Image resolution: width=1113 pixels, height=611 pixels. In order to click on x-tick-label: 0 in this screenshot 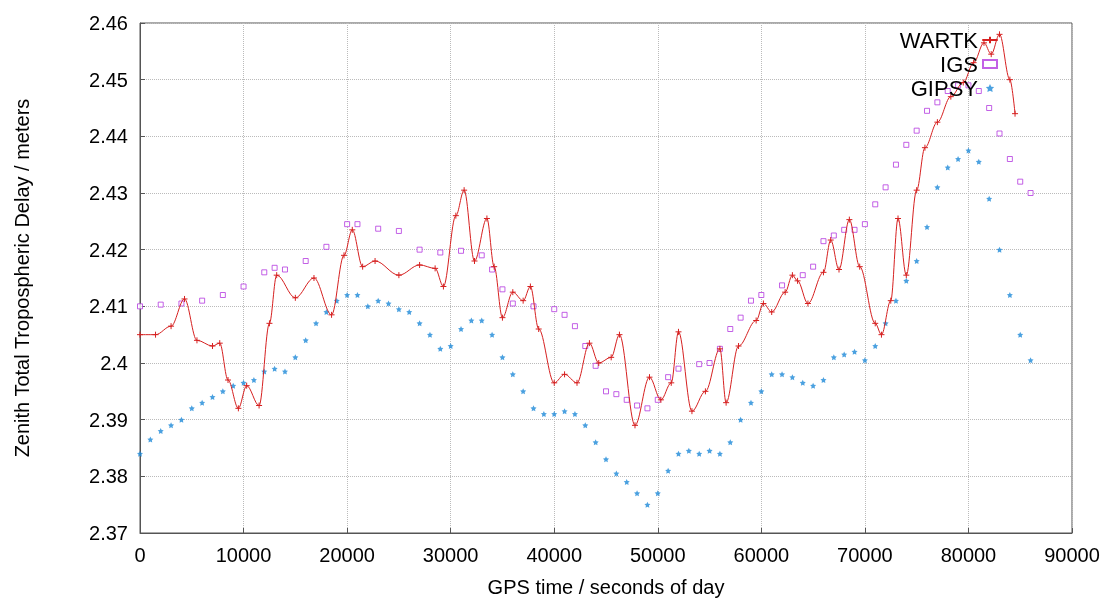, I will do `click(140, 555)`.